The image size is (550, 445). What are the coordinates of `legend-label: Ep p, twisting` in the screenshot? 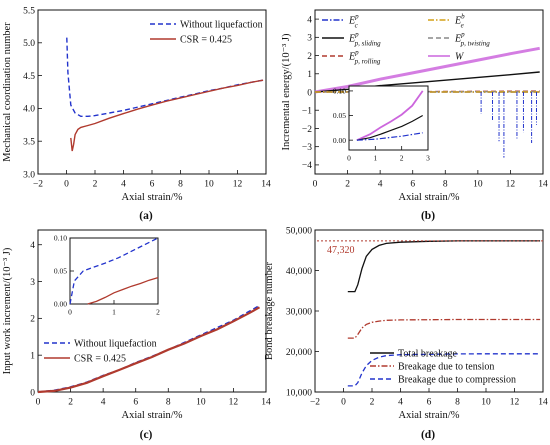 It's located at (472, 39).